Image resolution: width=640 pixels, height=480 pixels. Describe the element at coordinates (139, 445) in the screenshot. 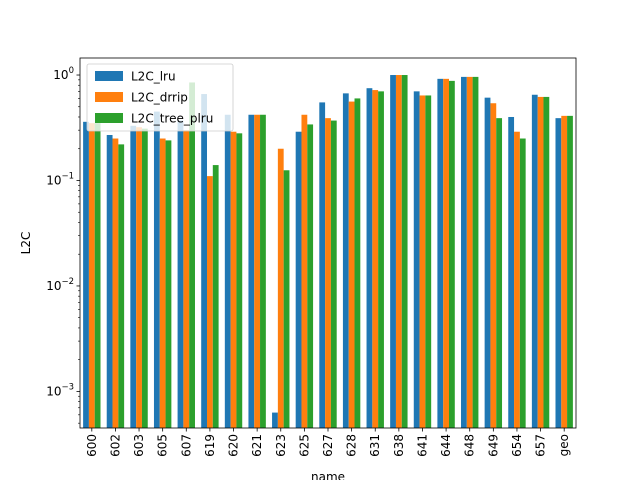

I see `x-tick-label: 603` at that location.